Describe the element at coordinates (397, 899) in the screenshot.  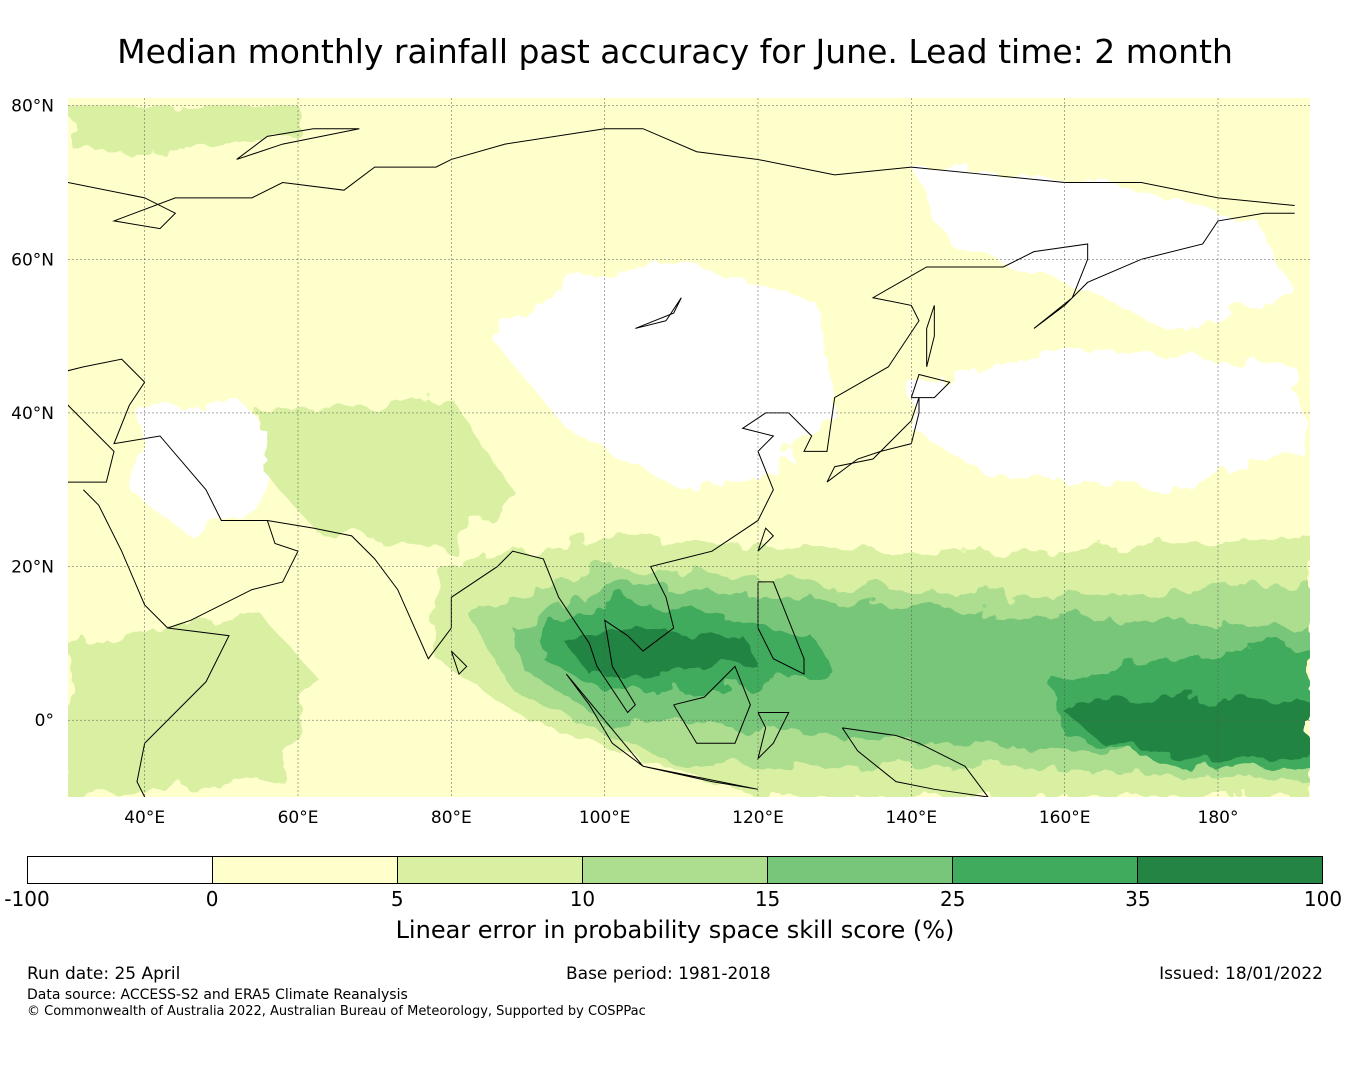
I see `colorbar-tick-label: 5` at that location.